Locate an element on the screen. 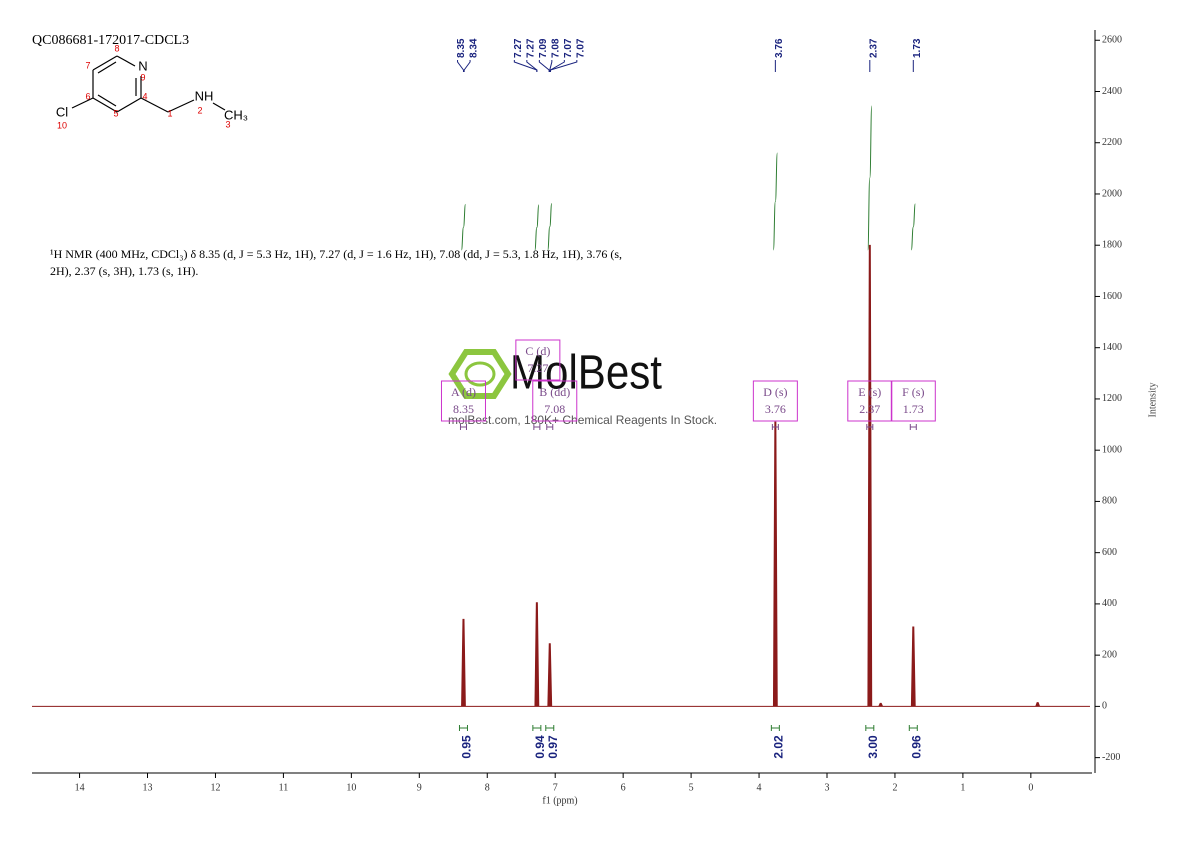 Image resolution: width=1190 pixels, height=841 pixels. integral-label: 0.97 is located at coordinates (553, 747).